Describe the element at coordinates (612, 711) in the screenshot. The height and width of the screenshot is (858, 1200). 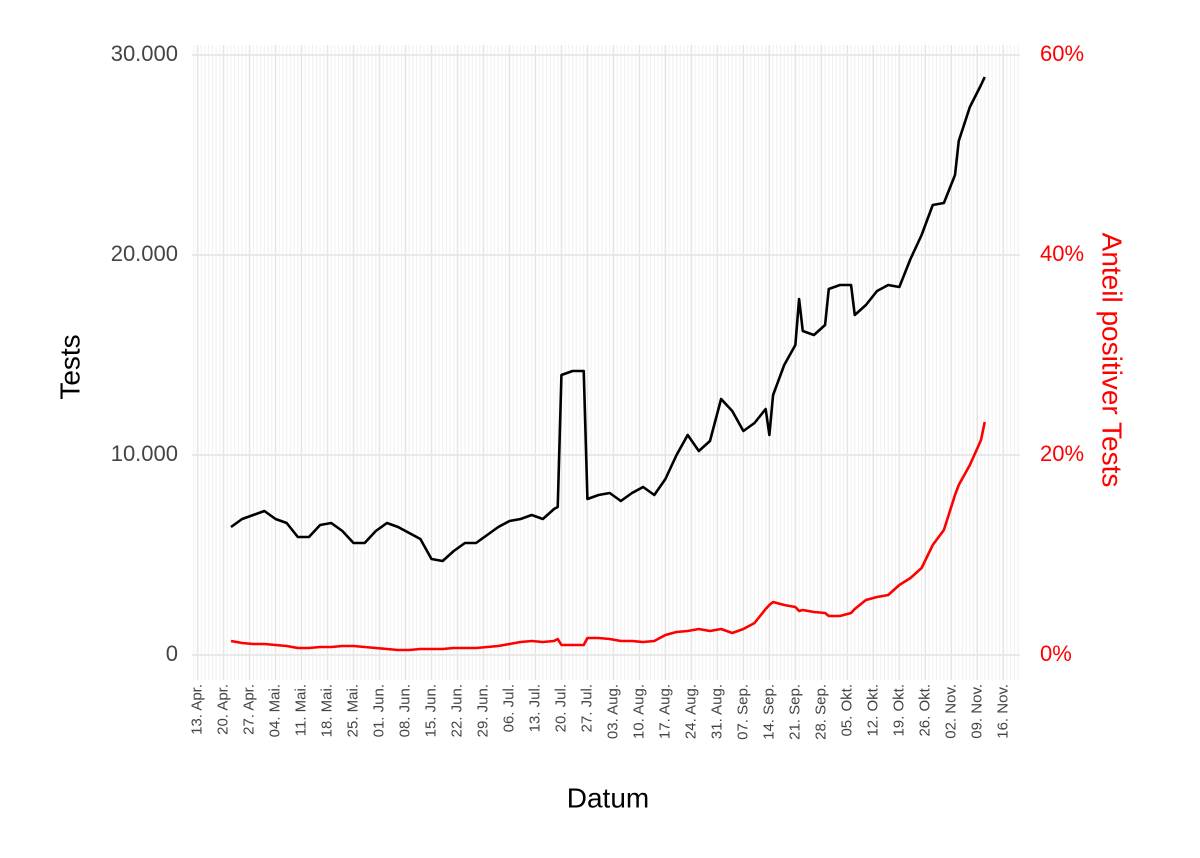
I see `x-tick-label: 03. Aug.` at that location.